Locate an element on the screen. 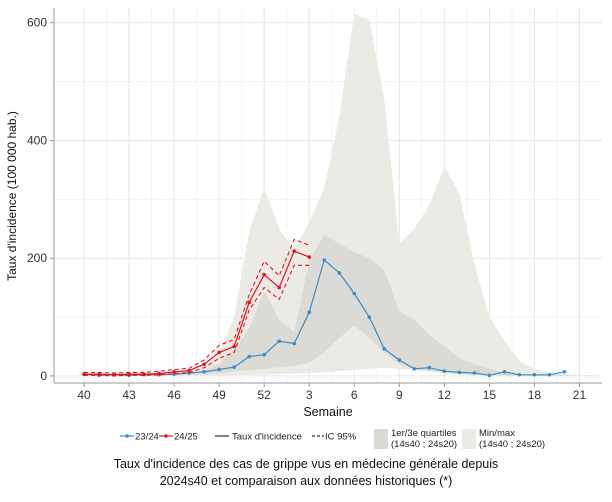 The height and width of the screenshot is (502, 612). x-tick-label: 6 is located at coordinates (354, 395).